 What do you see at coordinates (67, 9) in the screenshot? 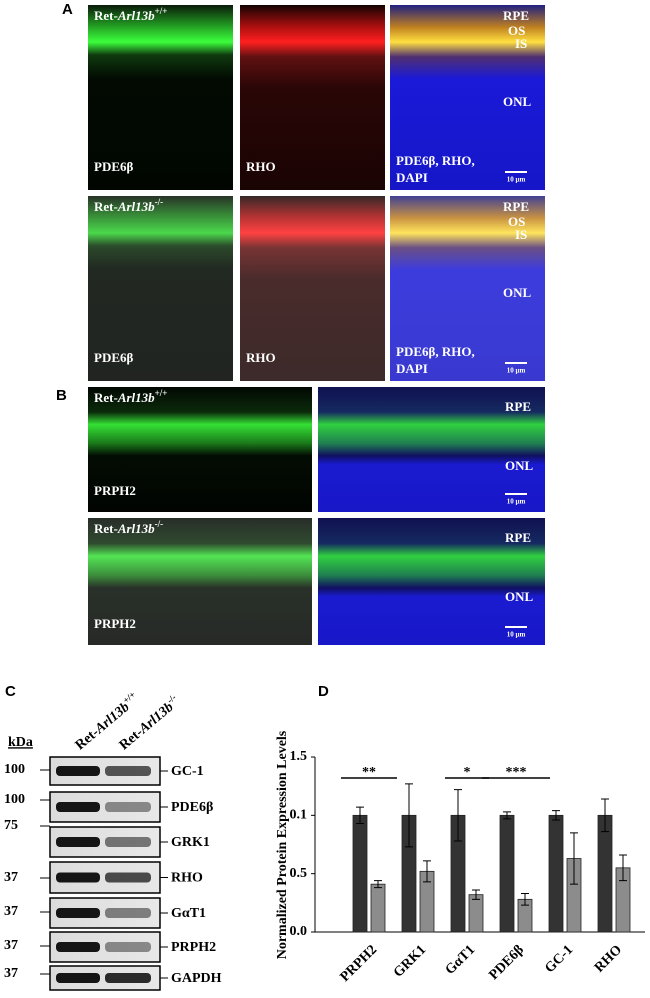
I see `panel-letter: A` at bounding box center [67, 9].